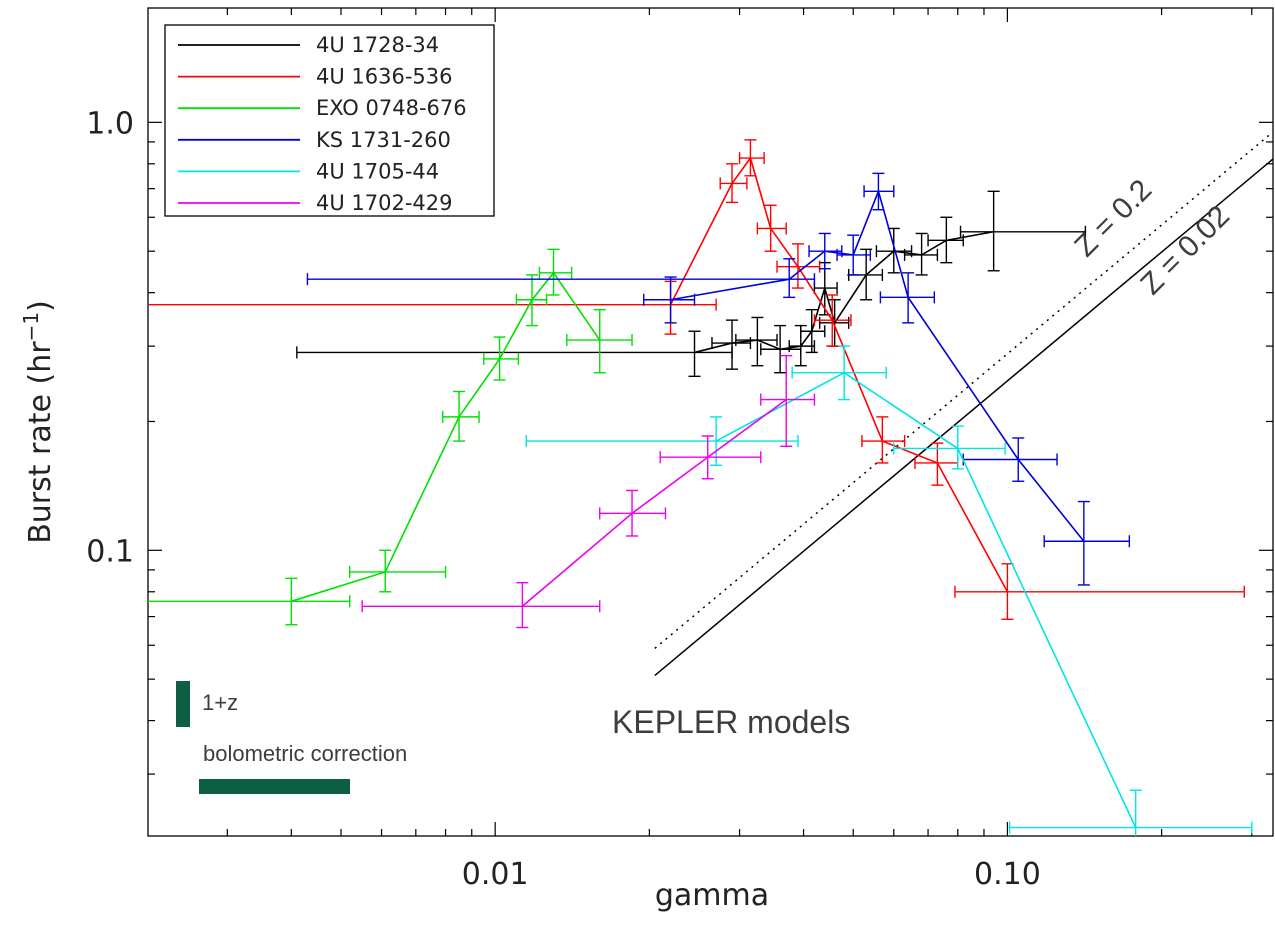 This screenshot has height=945, width=1275. I want to click on z-02-label: Z = 0.2, so click(1113, 218).